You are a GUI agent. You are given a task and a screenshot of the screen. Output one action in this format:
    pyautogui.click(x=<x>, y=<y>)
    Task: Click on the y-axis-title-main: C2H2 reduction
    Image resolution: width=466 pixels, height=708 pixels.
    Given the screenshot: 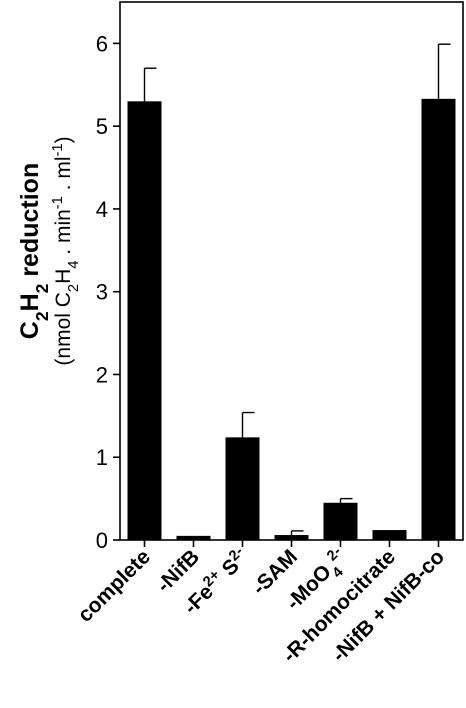 What is the action you would take?
    pyautogui.click(x=34, y=251)
    